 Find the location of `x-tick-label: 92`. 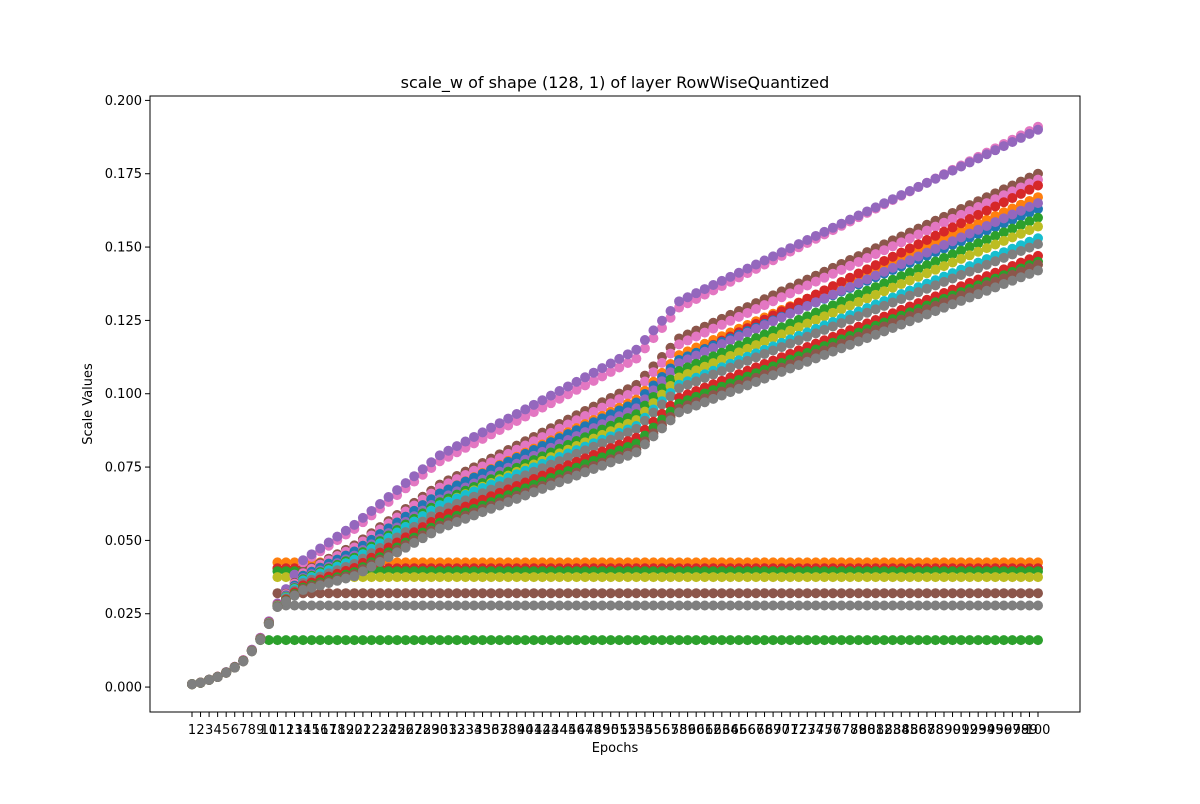

x-tick-label: 92 is located at coordinates (969, 730).